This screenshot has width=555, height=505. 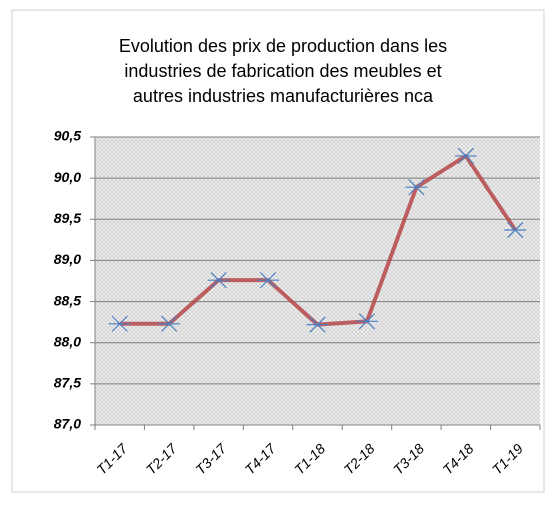 I want to click on y-tick-label: 87,5, so click(x=67, y=383).